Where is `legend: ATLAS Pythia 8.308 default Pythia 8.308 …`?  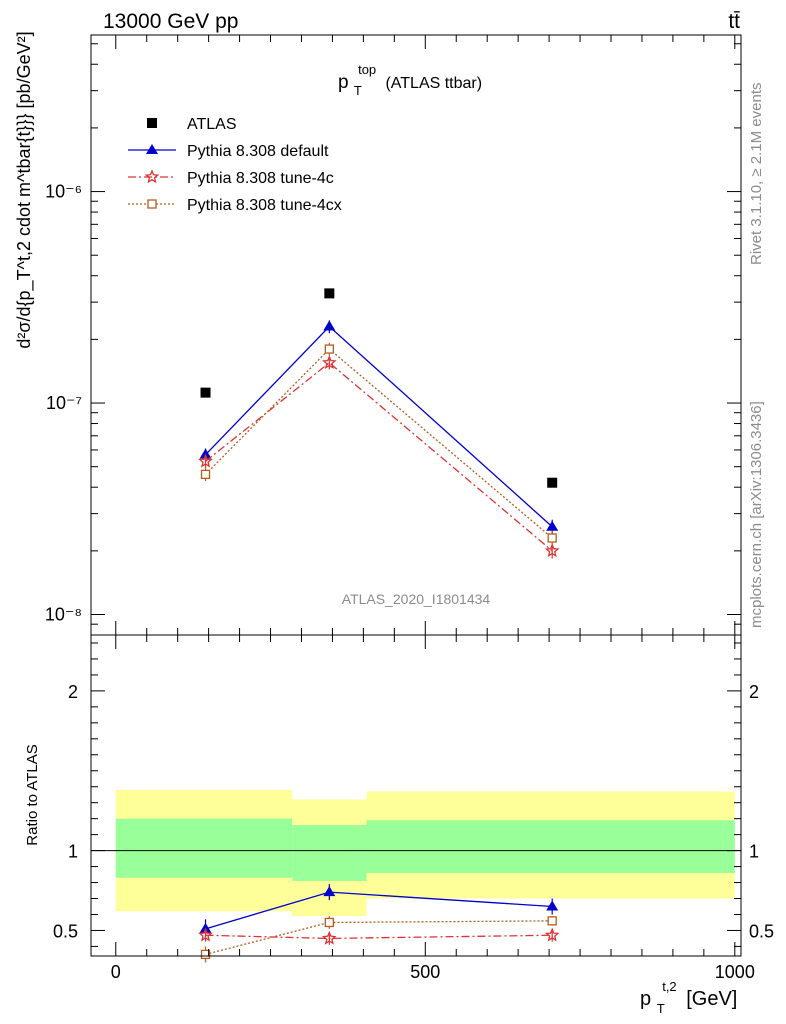
legend: ATLAS Pythia 8.308 default Pythia 8.308 … is located at coordinates (235, 165).